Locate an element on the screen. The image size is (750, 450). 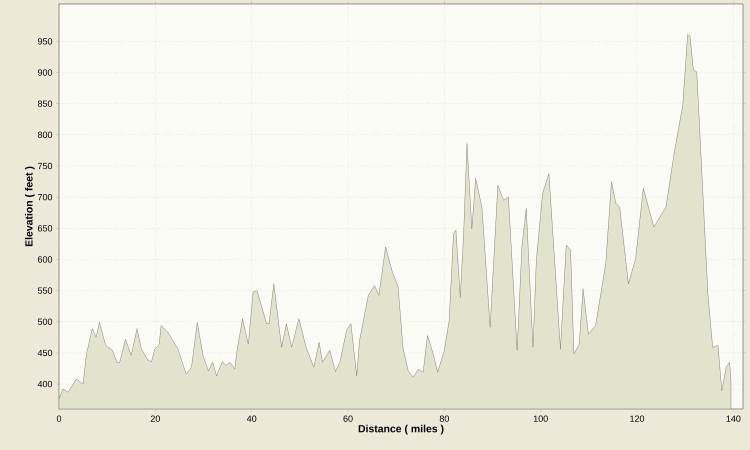
y-tick-label: 400 is located at coordinates (45, 384).